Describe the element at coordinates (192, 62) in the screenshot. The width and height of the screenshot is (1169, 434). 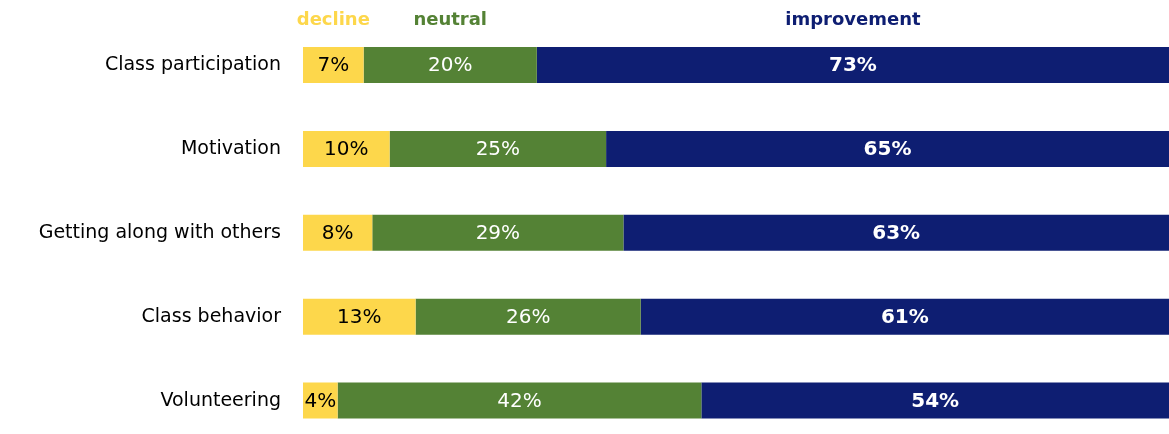
I see `y-tick-label: Class participation` at that location.